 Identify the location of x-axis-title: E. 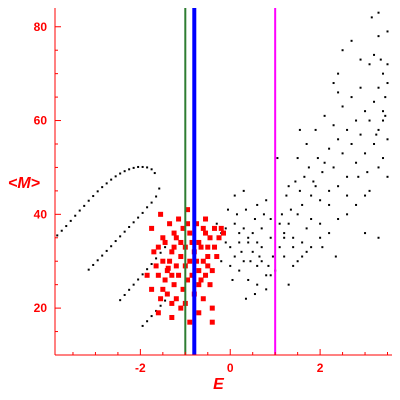
(219, 384).